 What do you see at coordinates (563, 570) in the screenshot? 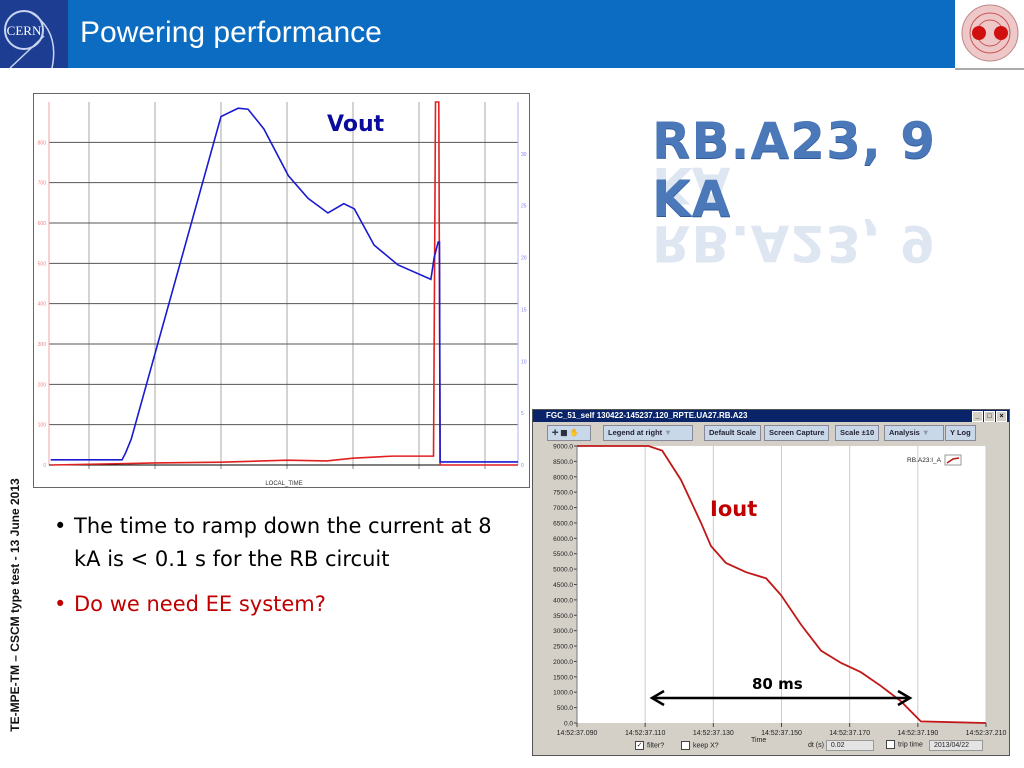
I see `y-tick-label: 5000.0` at bounding box center [563, 570].